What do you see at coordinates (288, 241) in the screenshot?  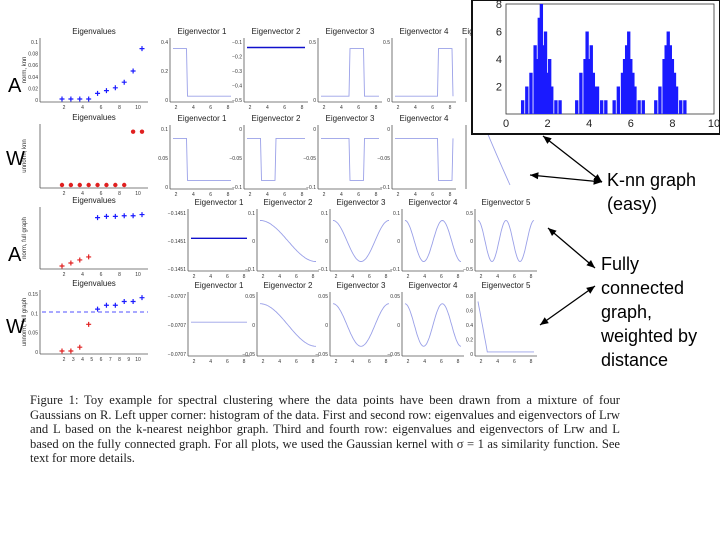 I see `eigenvector-plot-row3-2-curve` at bounding box center [288, 241].